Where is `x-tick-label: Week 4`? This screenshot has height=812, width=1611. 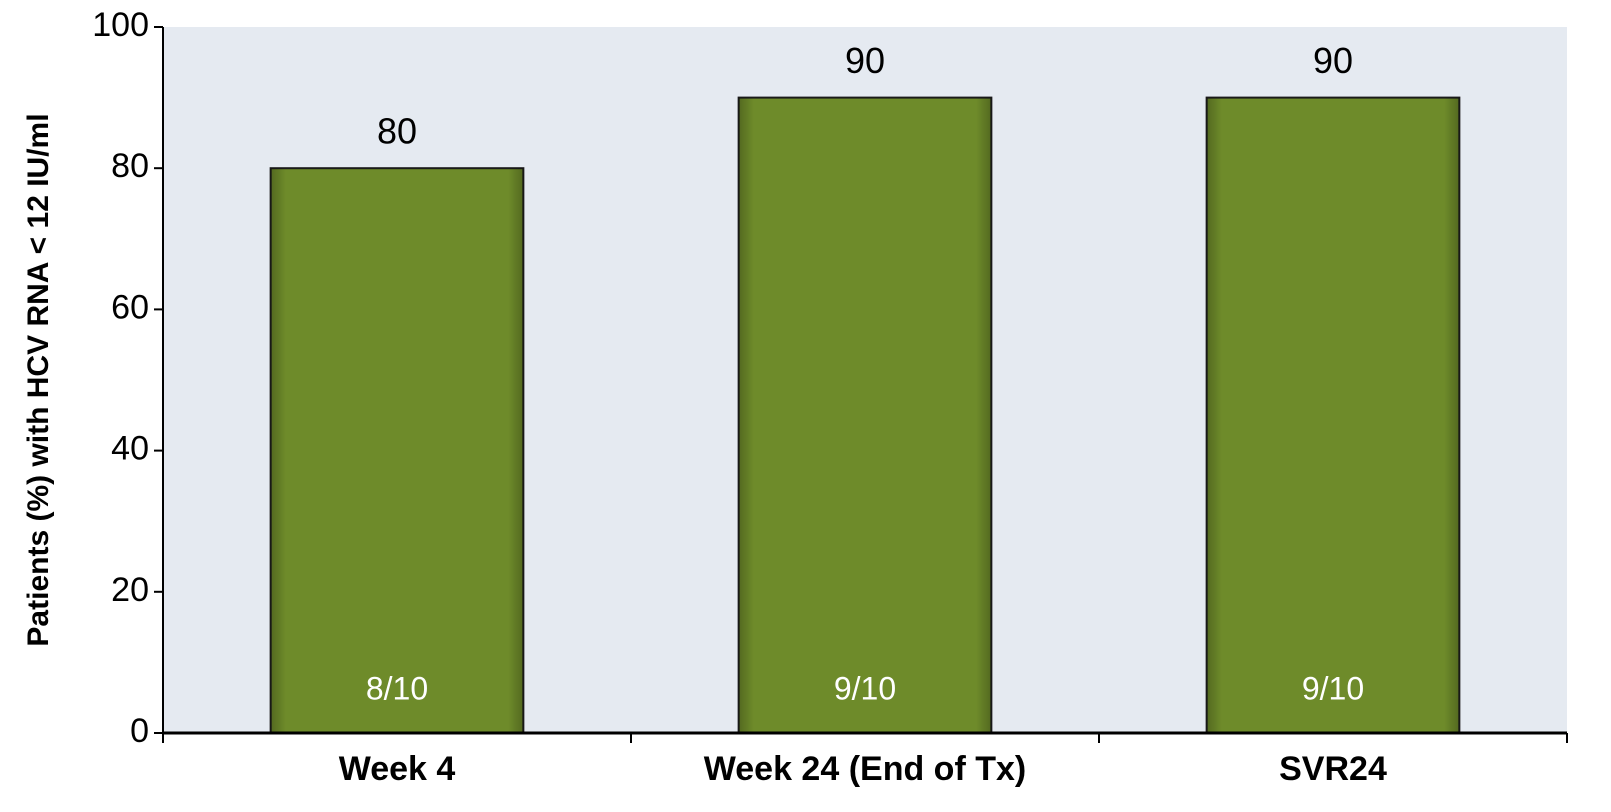 x-tick-label: Week 4 is located at coordinates (397, 769).